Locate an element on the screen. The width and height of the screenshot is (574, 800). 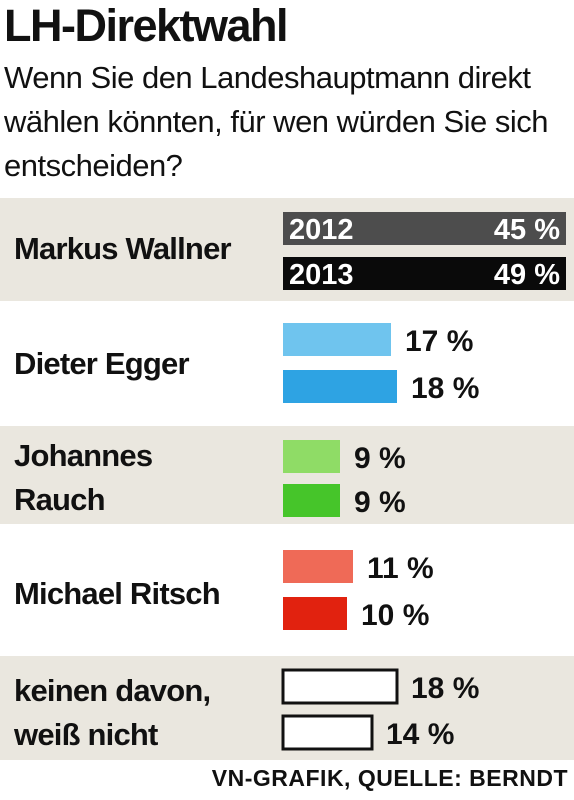
bar-2-2012 is located at coordinates (311, 456).